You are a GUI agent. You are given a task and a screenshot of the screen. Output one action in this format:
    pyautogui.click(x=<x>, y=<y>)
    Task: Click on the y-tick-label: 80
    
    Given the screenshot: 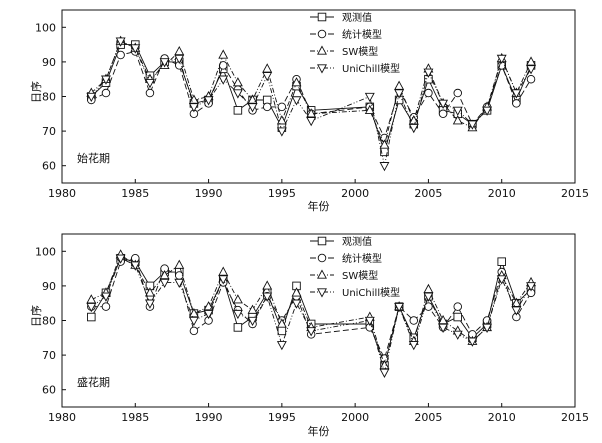 What is the action you would take?
    pyautogui.click(x=49, y=321)
    